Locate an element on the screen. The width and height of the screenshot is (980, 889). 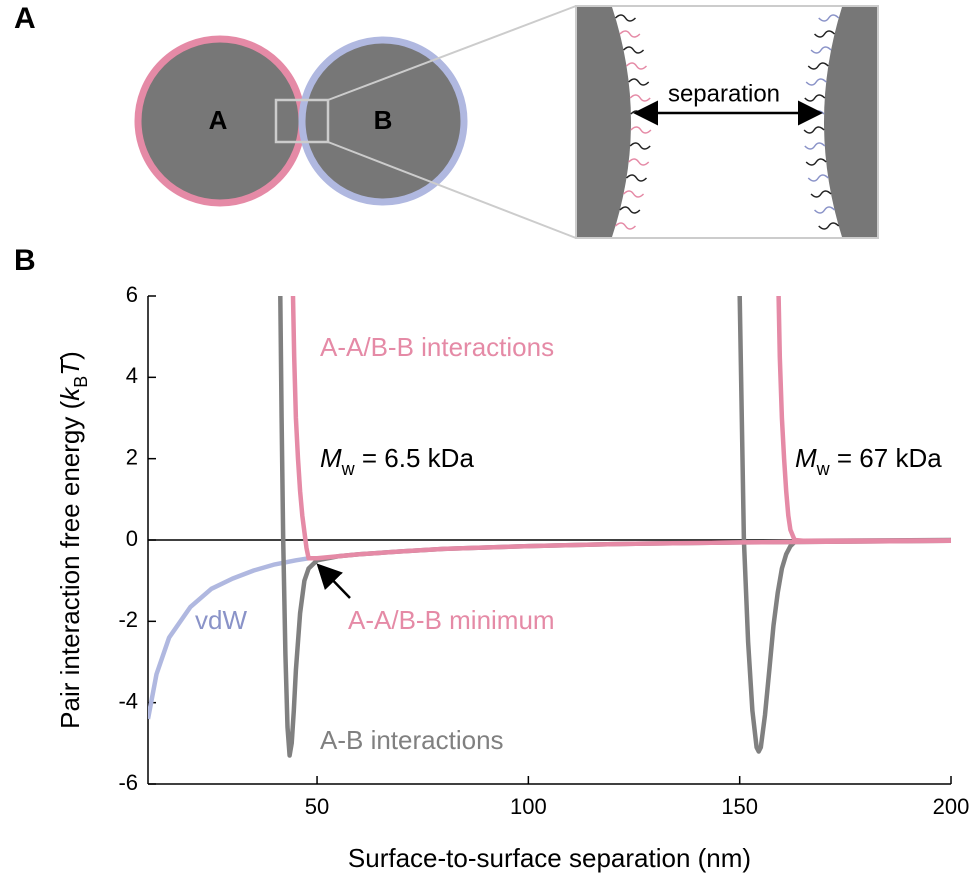
x-tick-label: 150 is located at coordinates (739, 806).